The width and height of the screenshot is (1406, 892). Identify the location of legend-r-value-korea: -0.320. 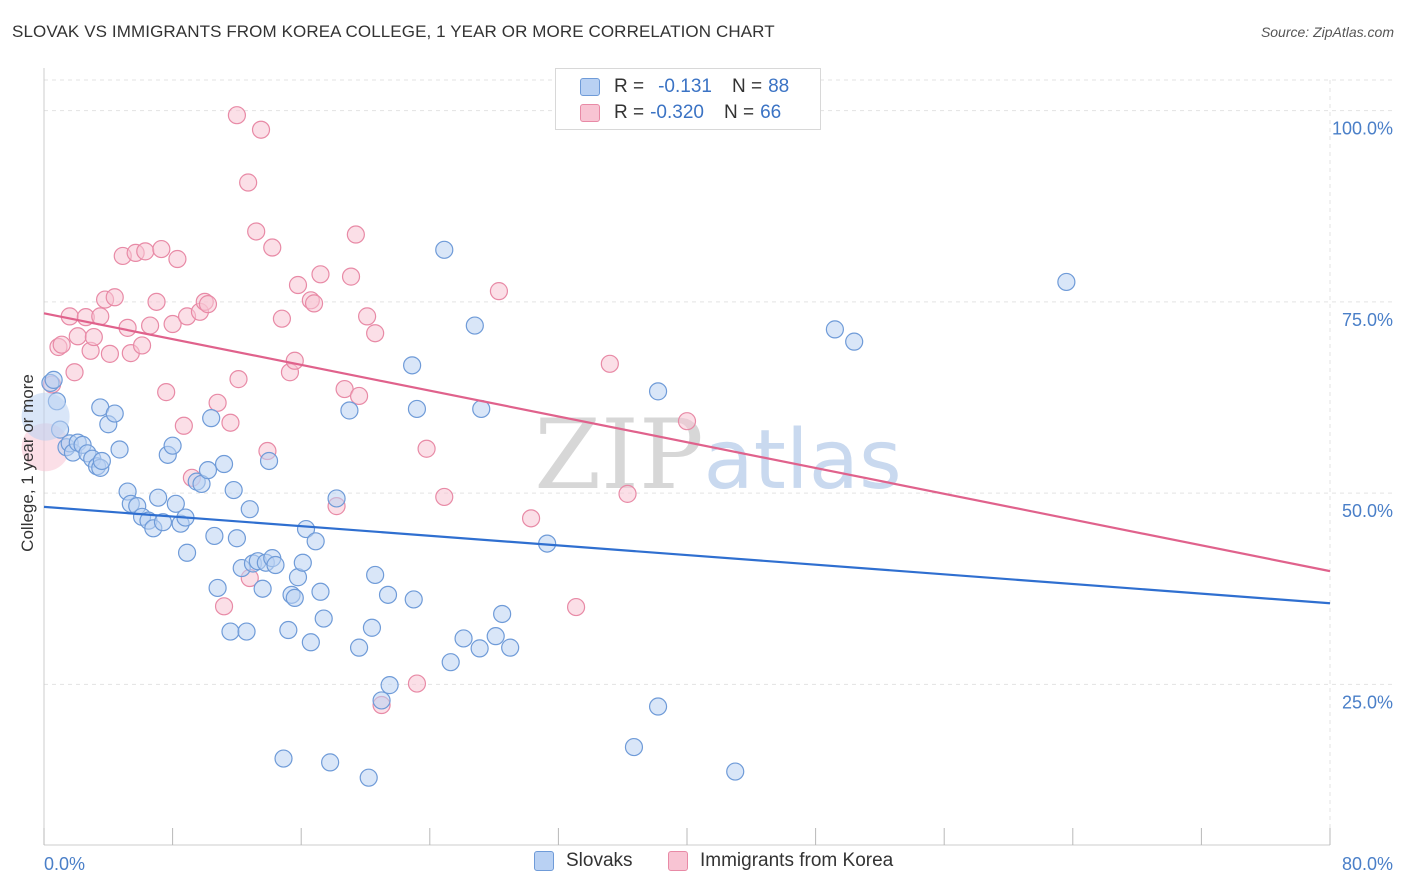
(677, 112).